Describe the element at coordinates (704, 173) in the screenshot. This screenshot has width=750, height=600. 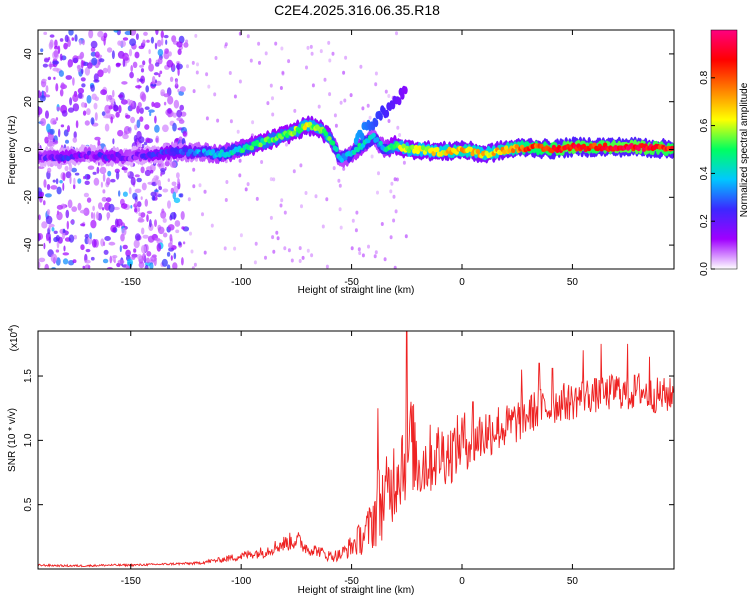
I see `colorbar-tick-label: 0.4` at that location.